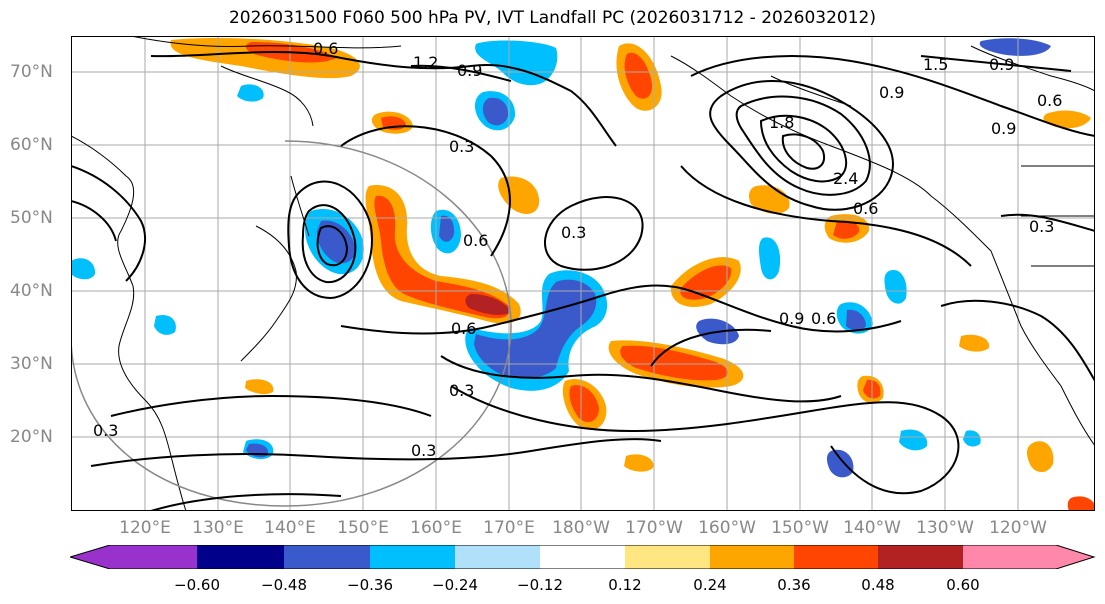  What do you see at coordinates (516, 63) in the screenshot?
I see `pv-anomaly-topmid-cyan` at bounding box center [516, 63].